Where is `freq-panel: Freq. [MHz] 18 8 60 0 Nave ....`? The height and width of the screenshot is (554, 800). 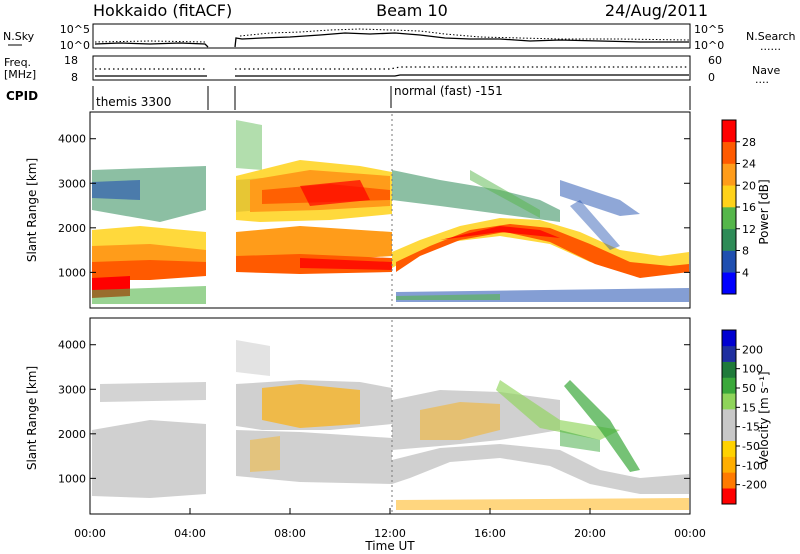
freq-panel: Freq. [MHz] 18 8 60 0 Nave .... is located at coordinates (392, 70).